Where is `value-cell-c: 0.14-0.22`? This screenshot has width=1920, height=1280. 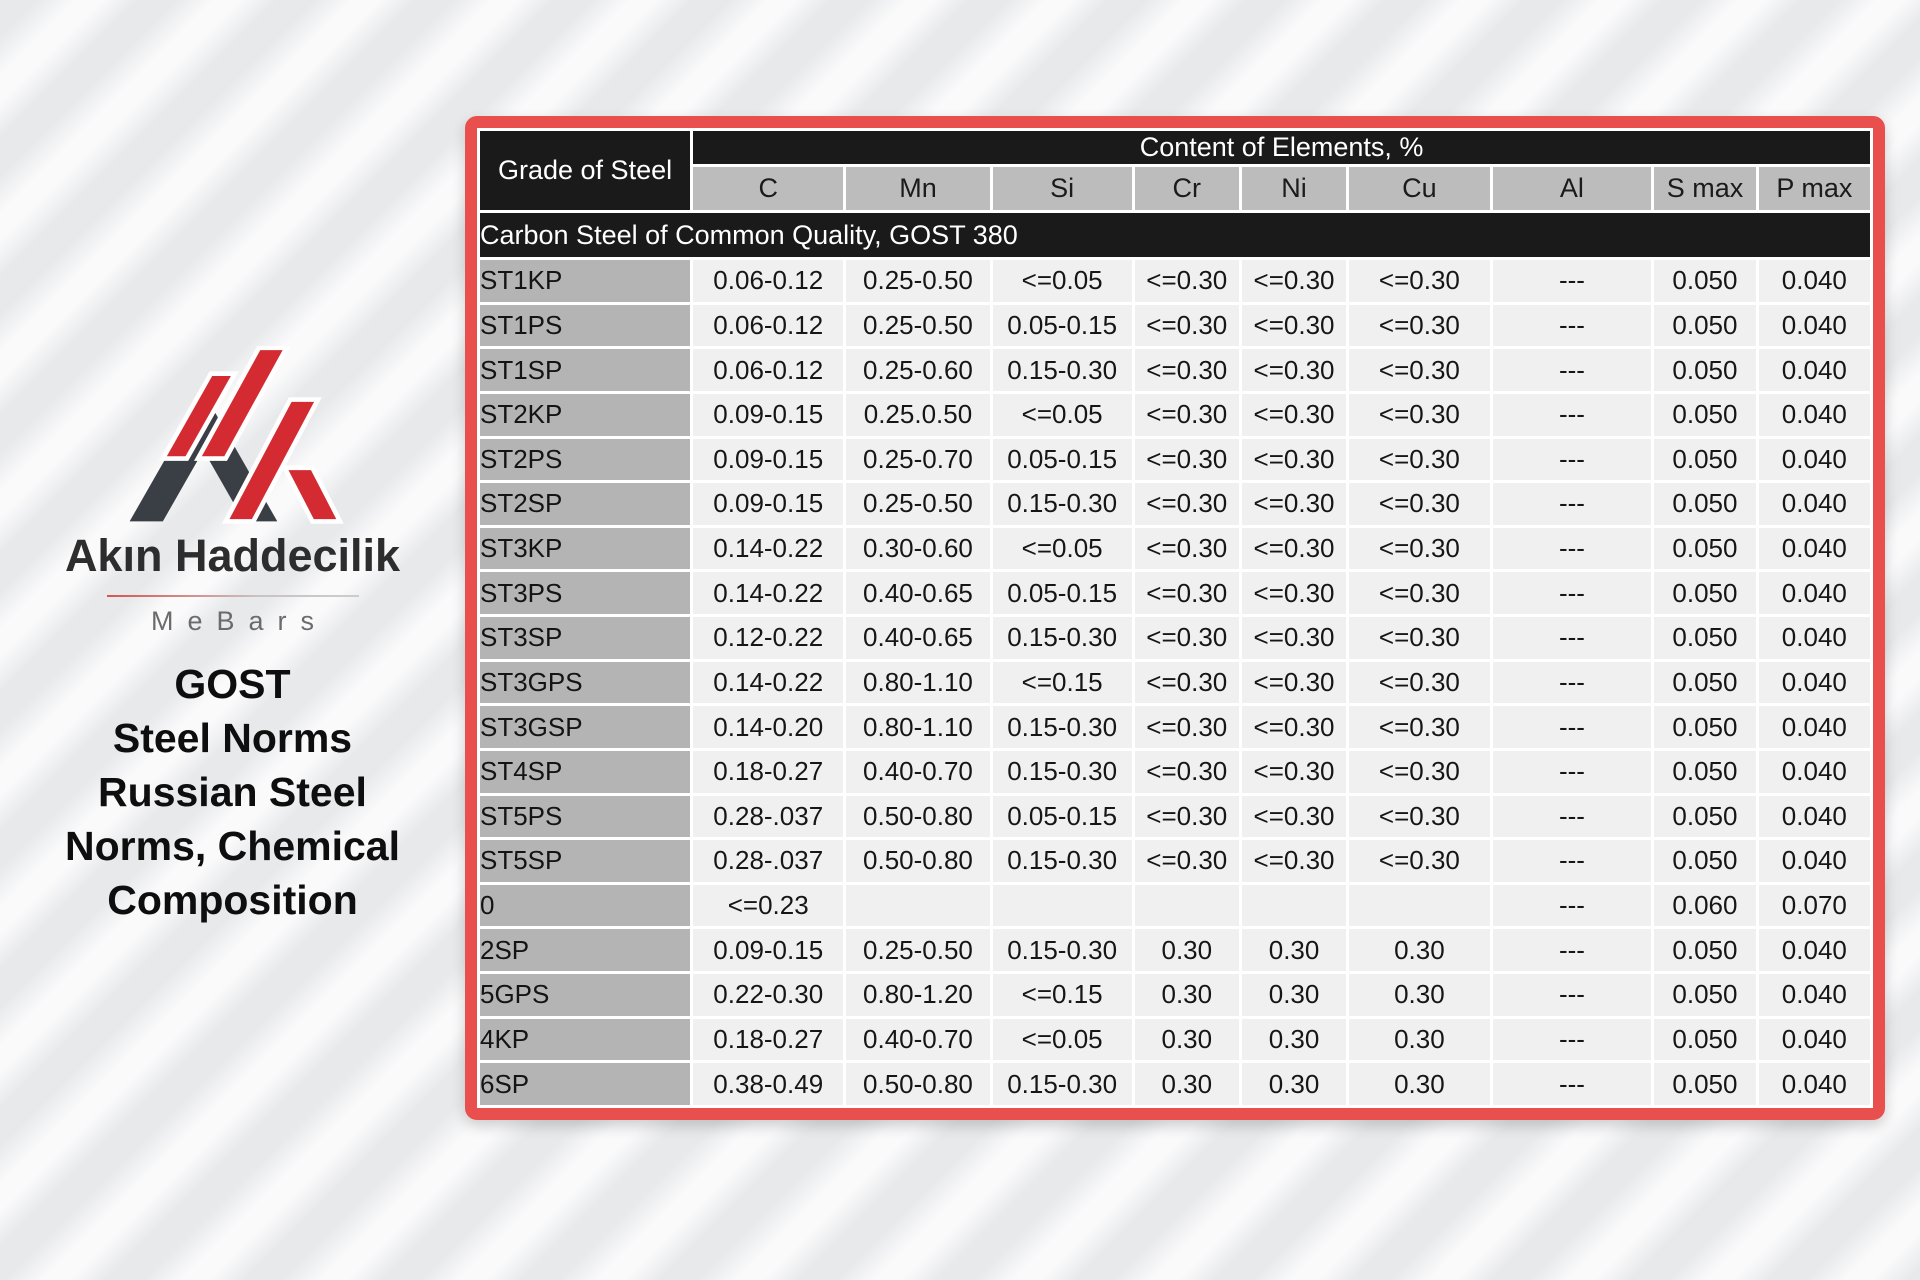 value-cell-c: 0.14-0.22 is located at coordinates (768, 548).